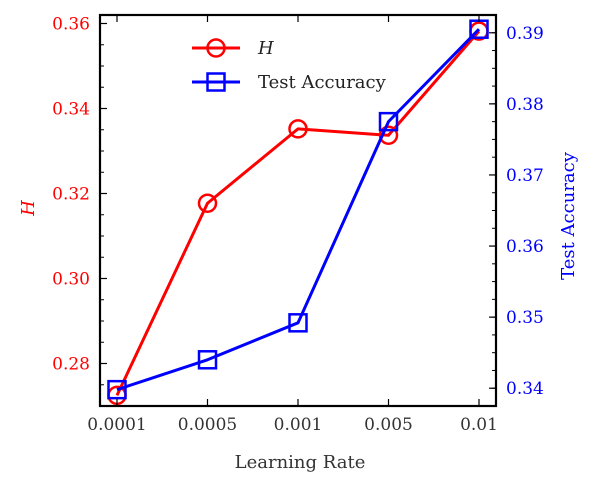 This screenshot has height=485, width=598. What do you see at coordinates (116, 425) in the screenshot?
I see `x-tick-label: 0.0001` at bounding box center [116, 425].